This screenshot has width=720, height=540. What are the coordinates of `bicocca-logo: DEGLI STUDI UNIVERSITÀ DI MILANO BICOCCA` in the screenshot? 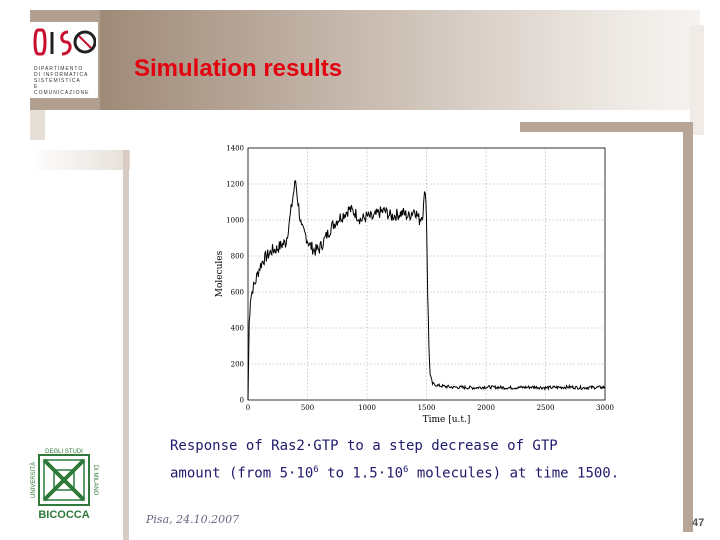 It's located at (64, 483).